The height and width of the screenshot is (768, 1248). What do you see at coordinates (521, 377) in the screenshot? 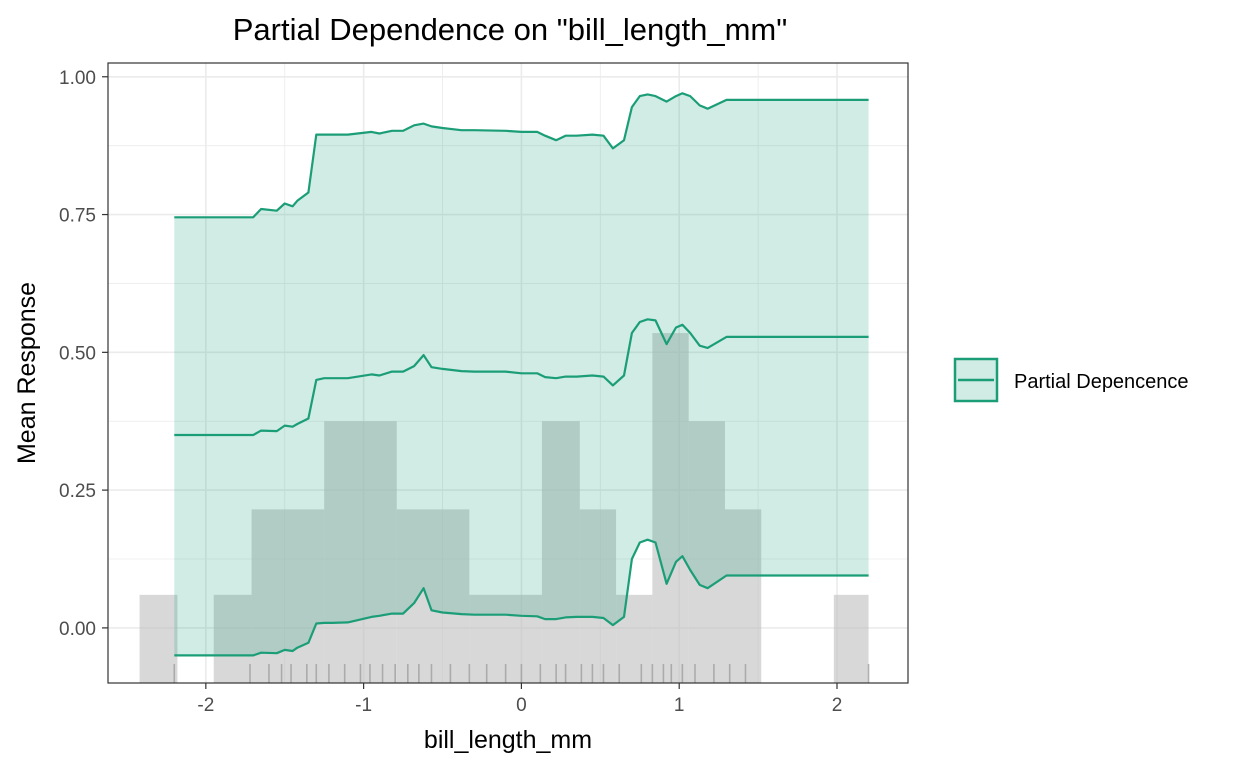
I see `partial-dependence-line` at bounding box center [521, 377].